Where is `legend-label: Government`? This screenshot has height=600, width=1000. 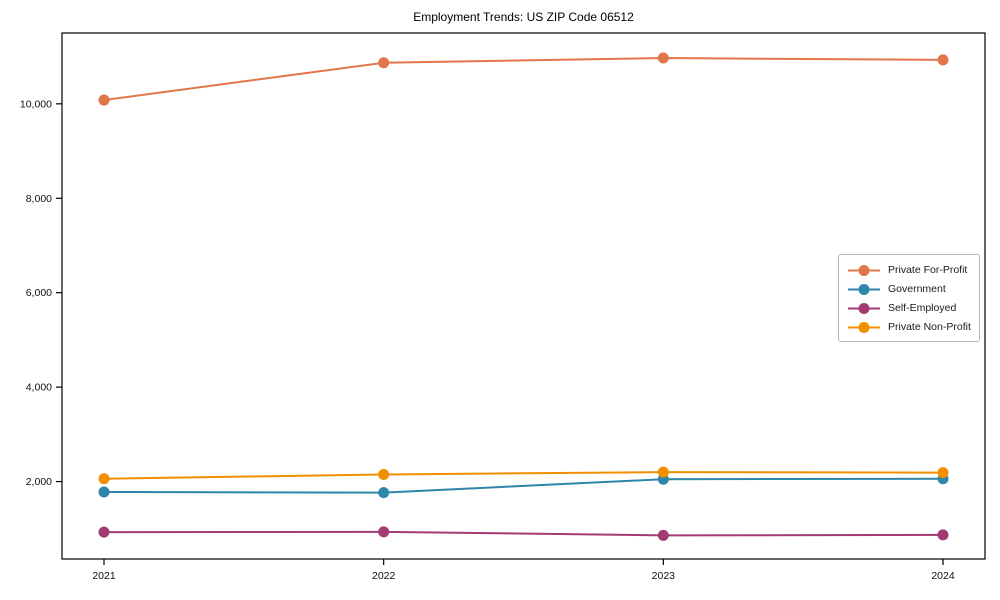
legend-label: Government is located at coordinates (917, 289).